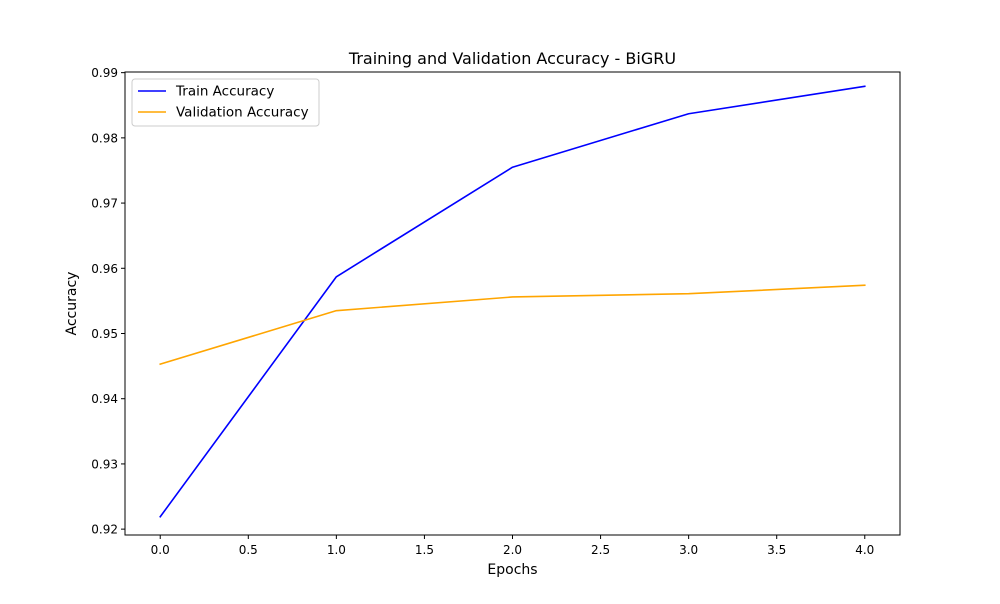 This screenshot has height=604, width=1000. What do you see at coordinates (104, 334) in the screenshot?
I see `y-tick-label: 0.95` at bounding box center [104, 334].